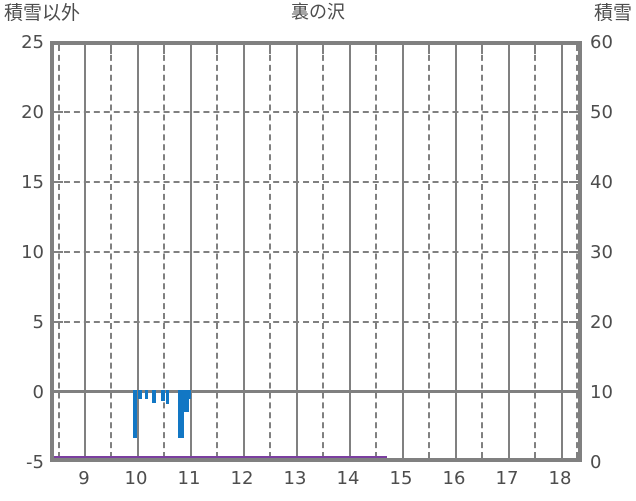  What do you see at coordinates (348, 478) in the screenshot?
I see `x-axis-tick-14: 14` at bounding box center [348, 478].